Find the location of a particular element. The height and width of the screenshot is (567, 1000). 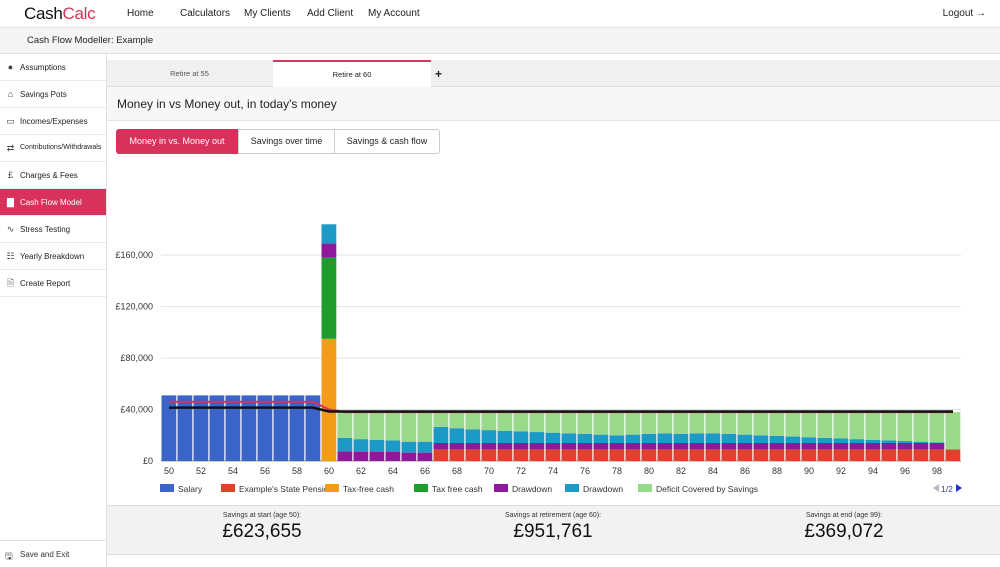

logout-link: Logout → is located at coordinates (964, 13).